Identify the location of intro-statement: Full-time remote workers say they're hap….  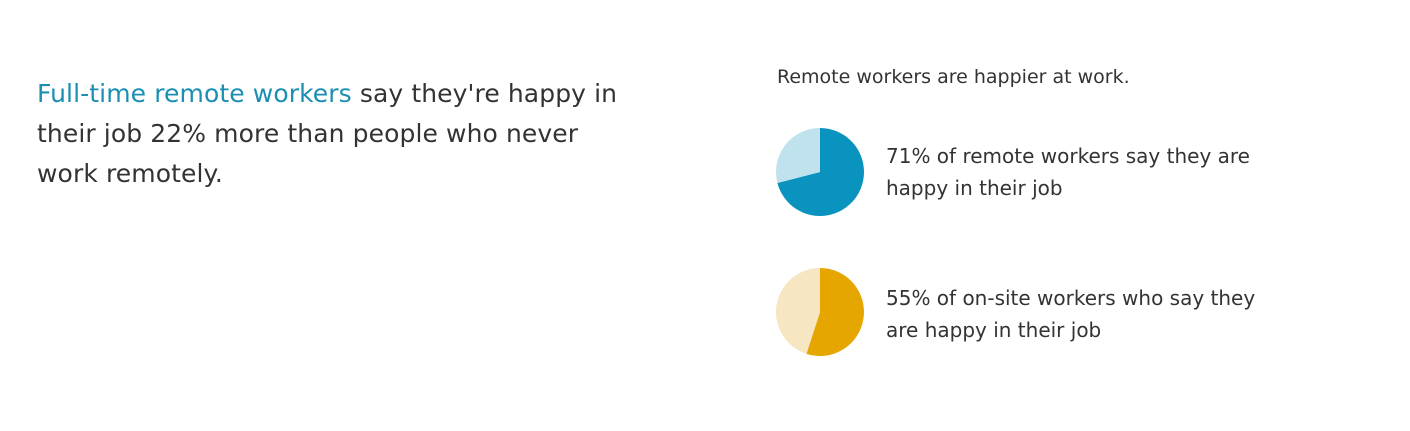
(337, 134).